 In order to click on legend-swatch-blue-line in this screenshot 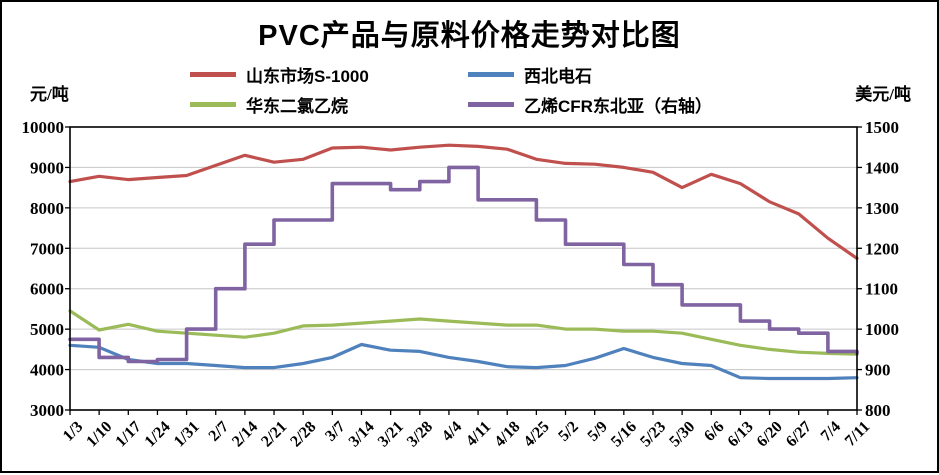, I will do `click(491, 74)`.